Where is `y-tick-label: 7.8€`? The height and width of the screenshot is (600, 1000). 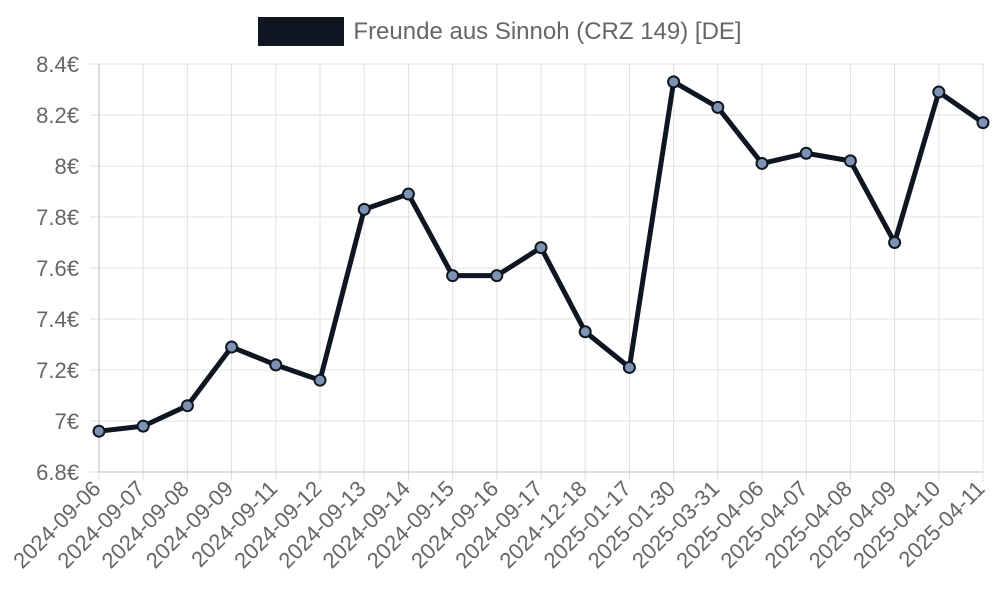
y-tick-label: 7.8€ is located at coordinates (57, 217).